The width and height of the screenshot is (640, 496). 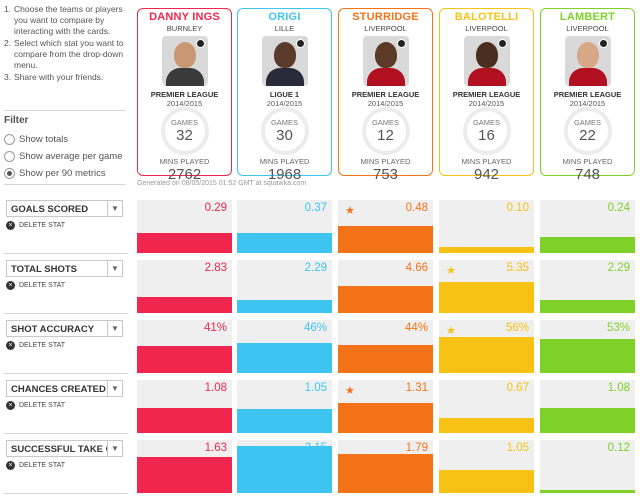 I want to click on stat-value: 1.63, so click(x=215, y=448).